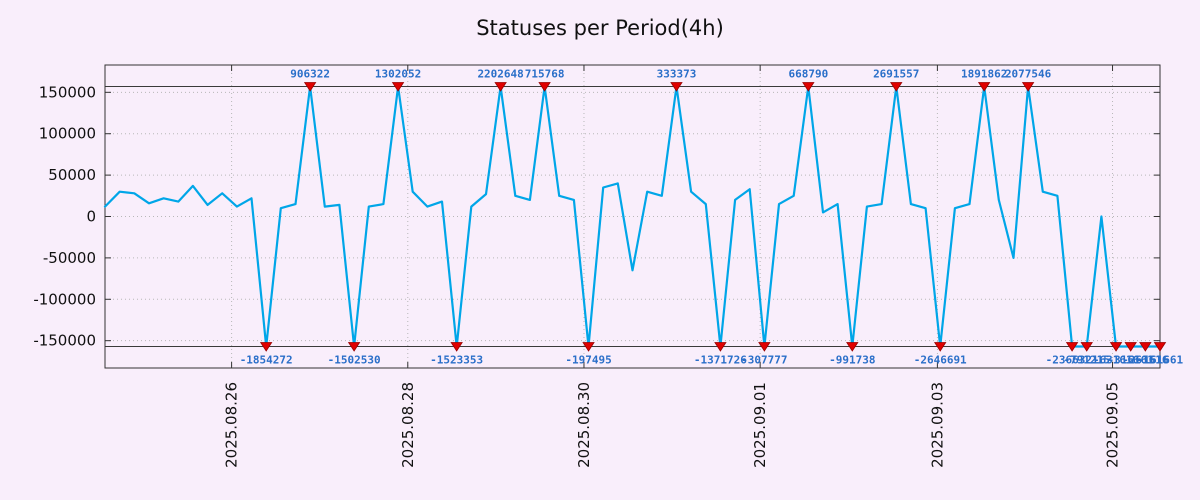 This screenshot has width=1200, height=500. I want to click on x-tick-label: 2025.09.05, so click(1113, 425).